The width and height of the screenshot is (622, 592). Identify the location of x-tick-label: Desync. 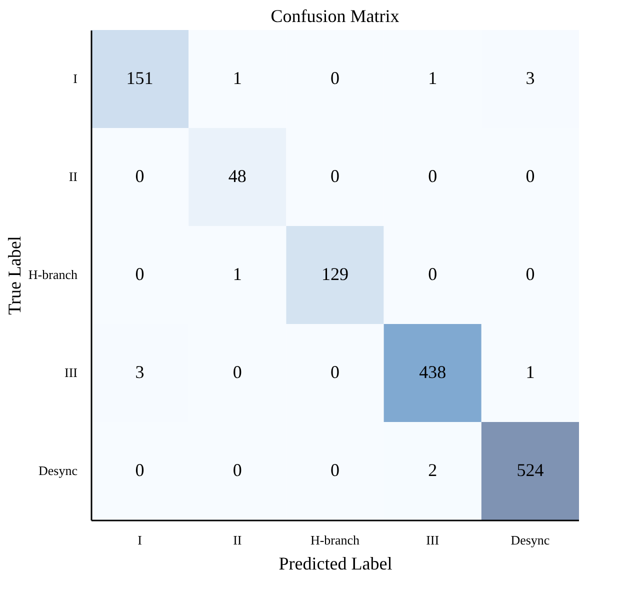
(530, 540).